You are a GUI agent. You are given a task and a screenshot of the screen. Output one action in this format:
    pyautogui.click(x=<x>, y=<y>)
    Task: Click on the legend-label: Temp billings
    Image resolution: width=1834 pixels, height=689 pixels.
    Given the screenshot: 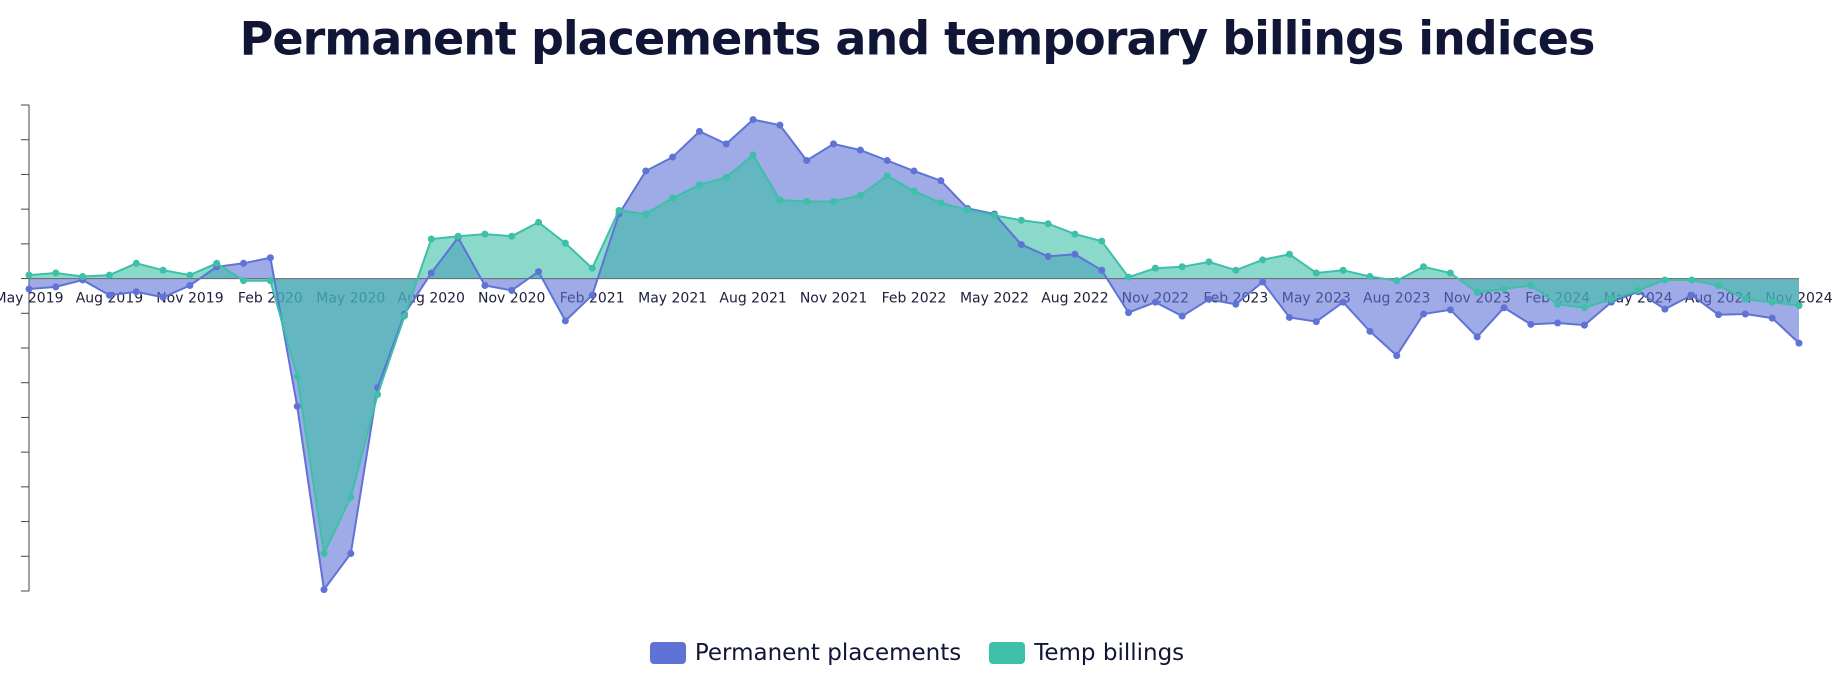 What is the action you would take?
    pyautogui.click(x=1109, y=653)
    